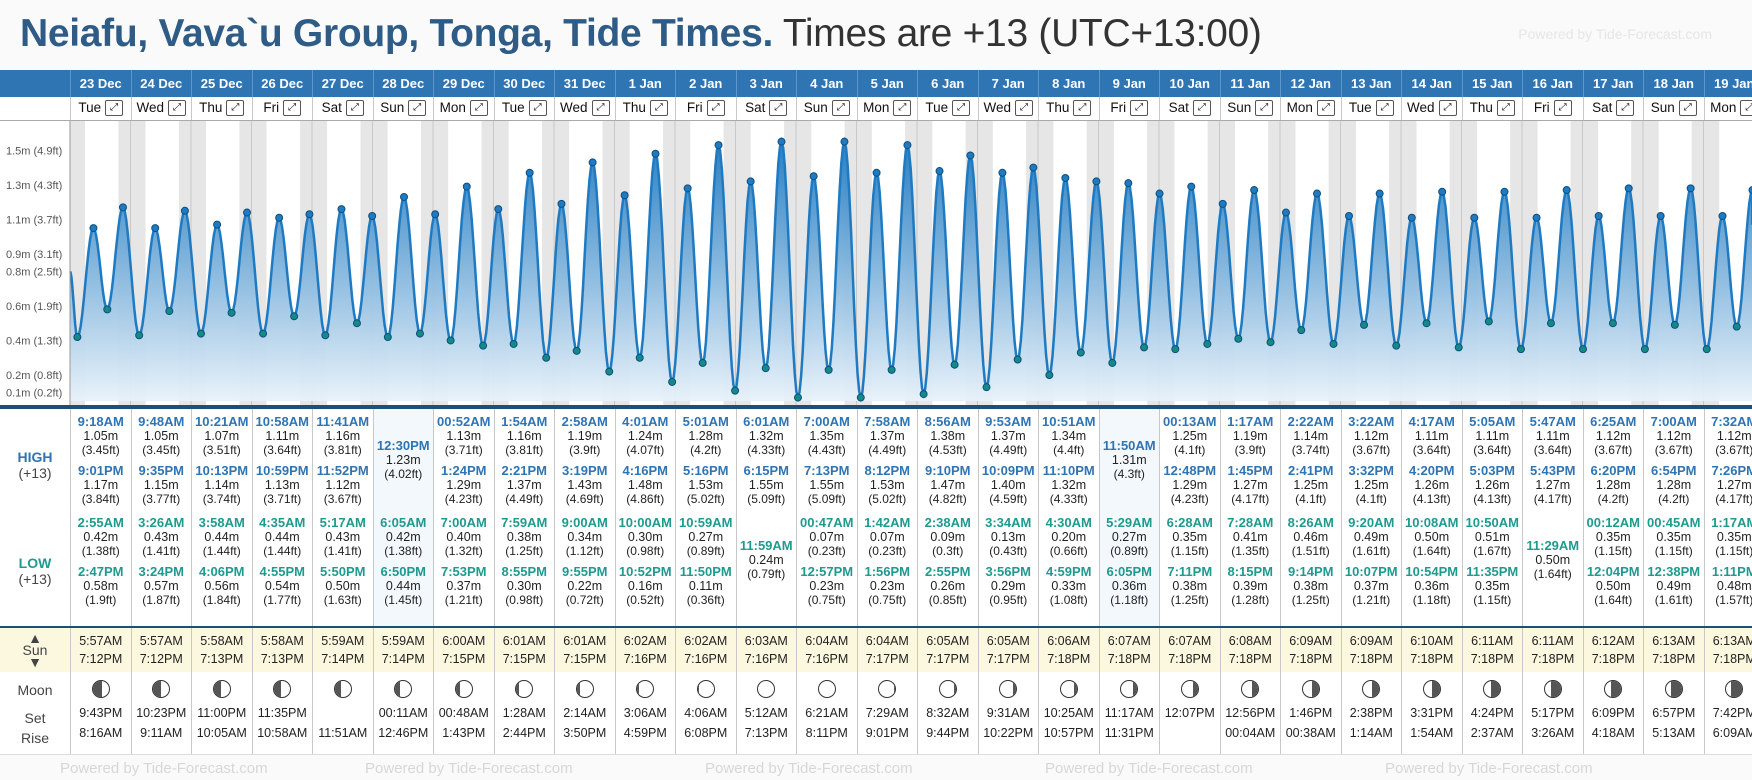 Image resolution: width=1752 pixels, height=780 pixels. What do you see at coordinates (1552, 499) in the screenshot?
I see `high-tide-height-ft: (4.17ft)` at bounding box center [1552, 499].